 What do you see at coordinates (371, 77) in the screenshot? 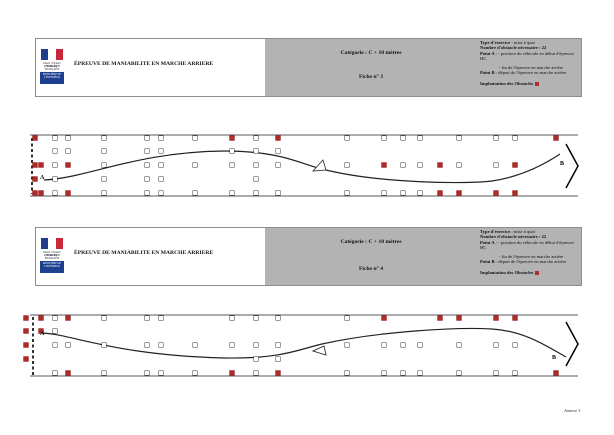
I see `sheet-number: Fiche n° 3` at bounding box center [371, 77].